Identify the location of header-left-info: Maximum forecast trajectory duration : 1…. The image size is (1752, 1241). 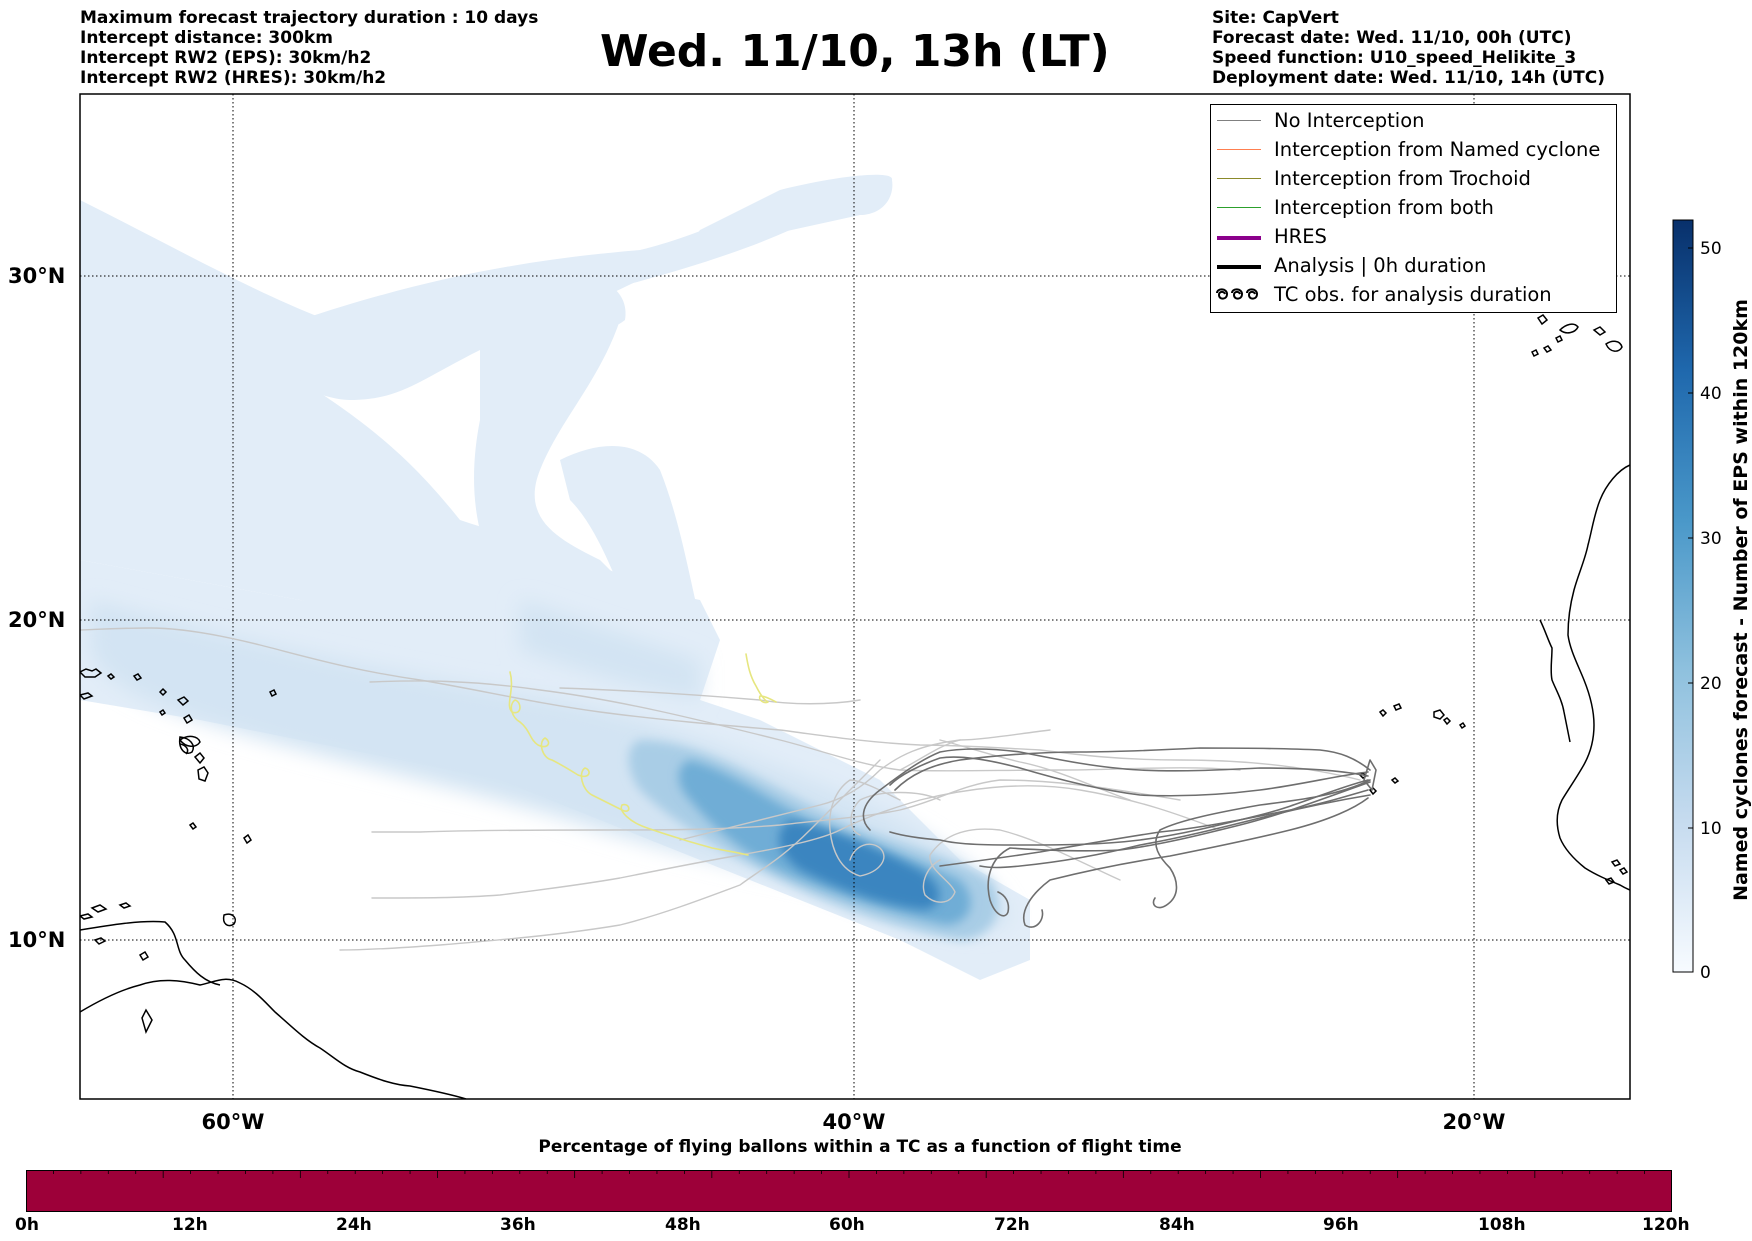
(309, 48).